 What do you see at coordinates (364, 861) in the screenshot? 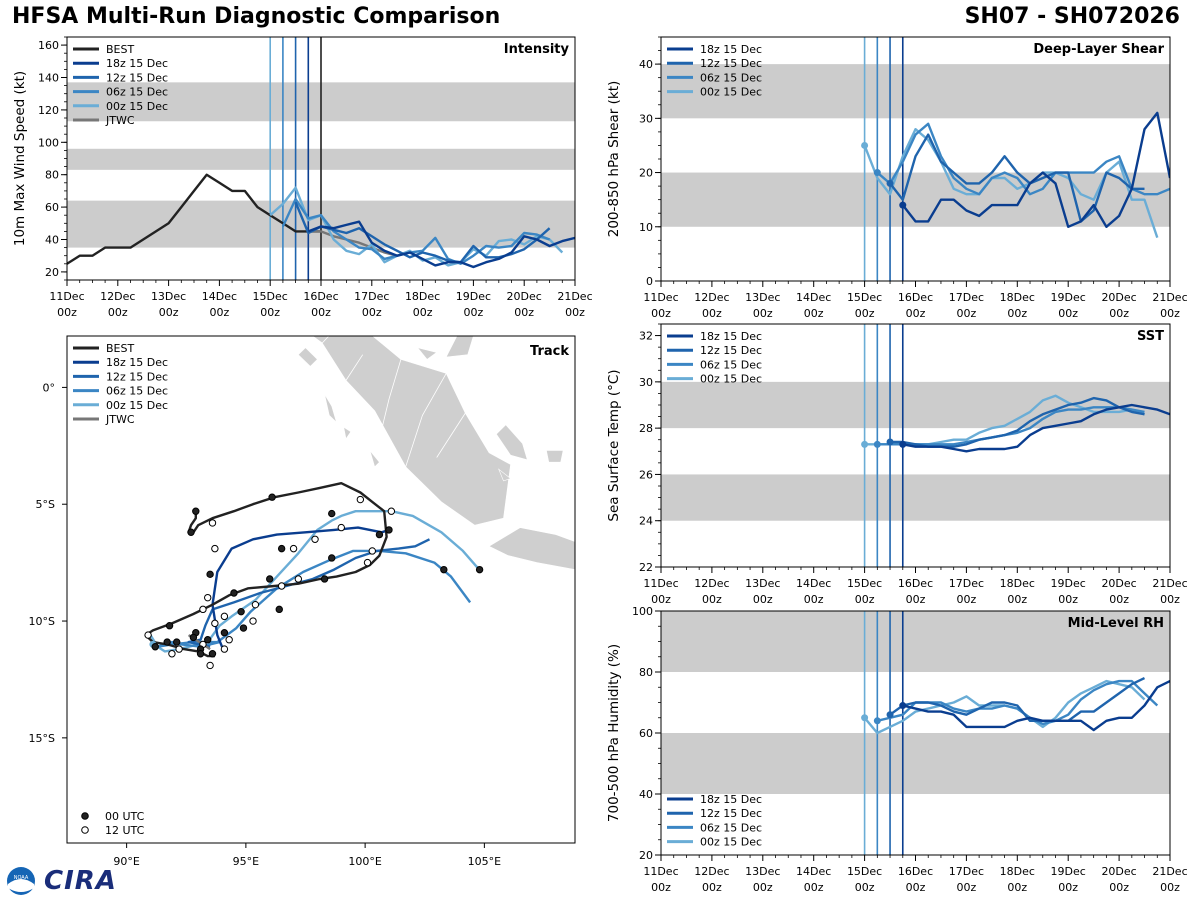
I see `x-tick-label: 100°E` at bounding box center [364, 861].